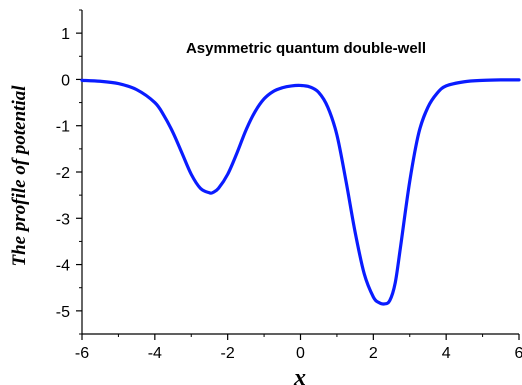  Describe the element at coordinates (63, 127) in the screenshot. I see `y-tick-label: -1` at that location.